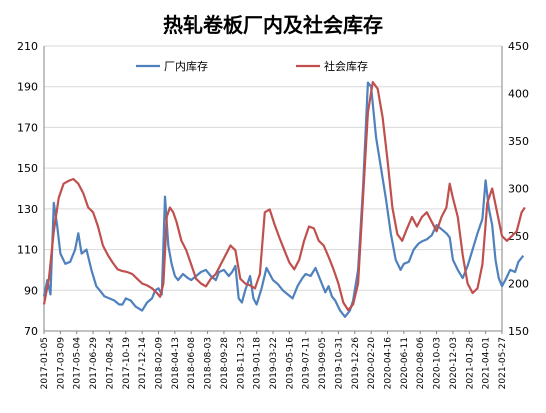 Image resolution: width=546 pixels, height=413 pixels. Describe the element at coordinates (45, 363) in the screenshot. I see `x-tick-label: 2017-01-05` at that location.